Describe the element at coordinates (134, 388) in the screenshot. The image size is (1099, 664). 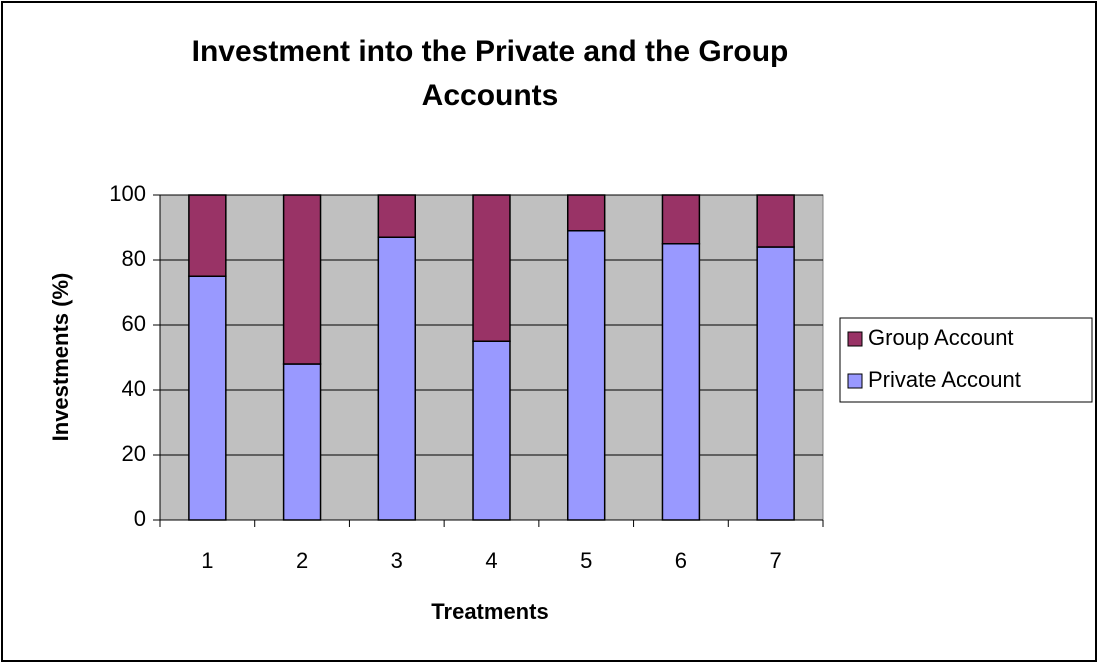
I see `y-tick-label: 40` at that location.